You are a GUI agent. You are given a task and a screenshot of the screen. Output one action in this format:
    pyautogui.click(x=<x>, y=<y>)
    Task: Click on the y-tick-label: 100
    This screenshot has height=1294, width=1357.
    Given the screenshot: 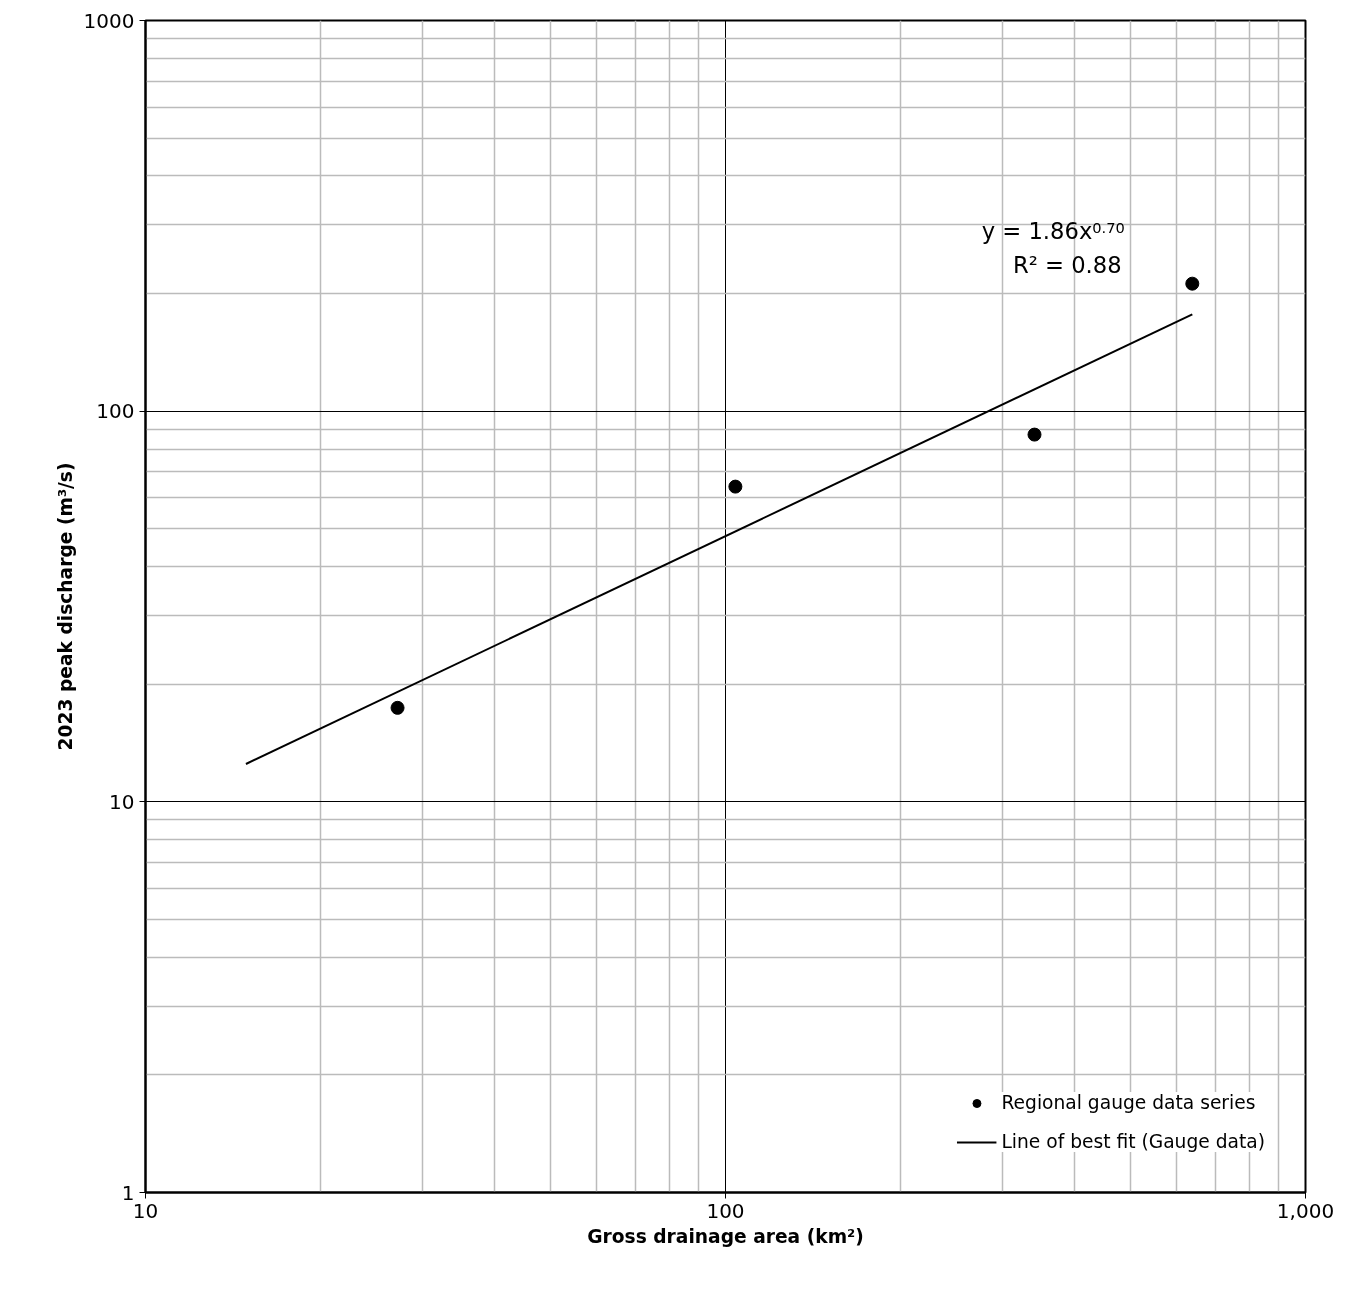 What is the action you would take?
    pyautogui.click(x=115, y=411)
    